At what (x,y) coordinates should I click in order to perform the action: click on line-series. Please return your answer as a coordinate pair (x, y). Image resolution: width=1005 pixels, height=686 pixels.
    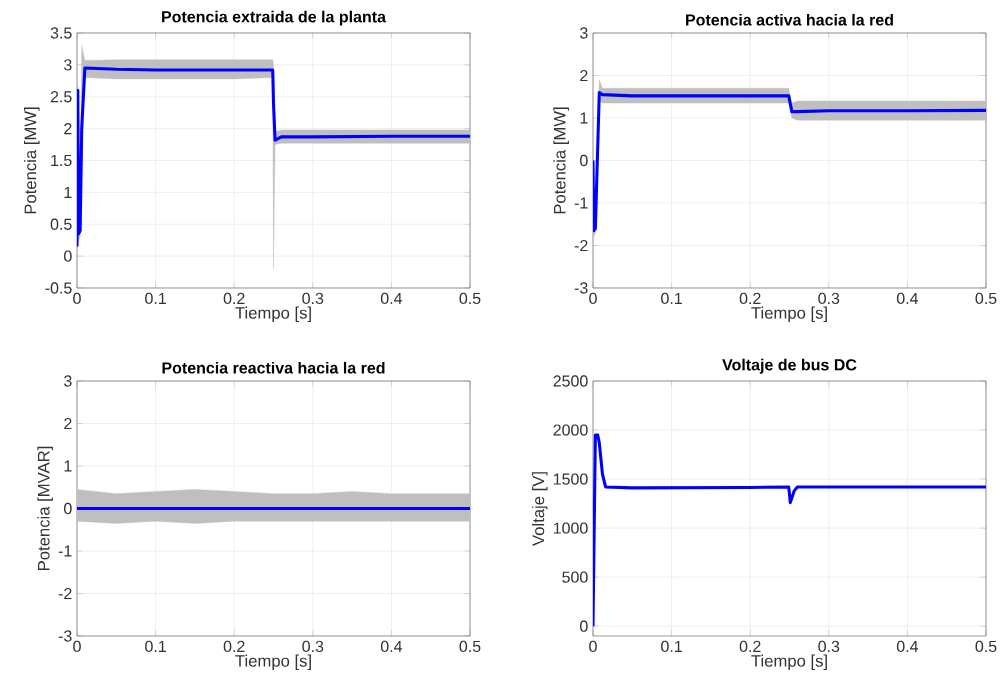
    Looking at the image, I should click on (790, 530).